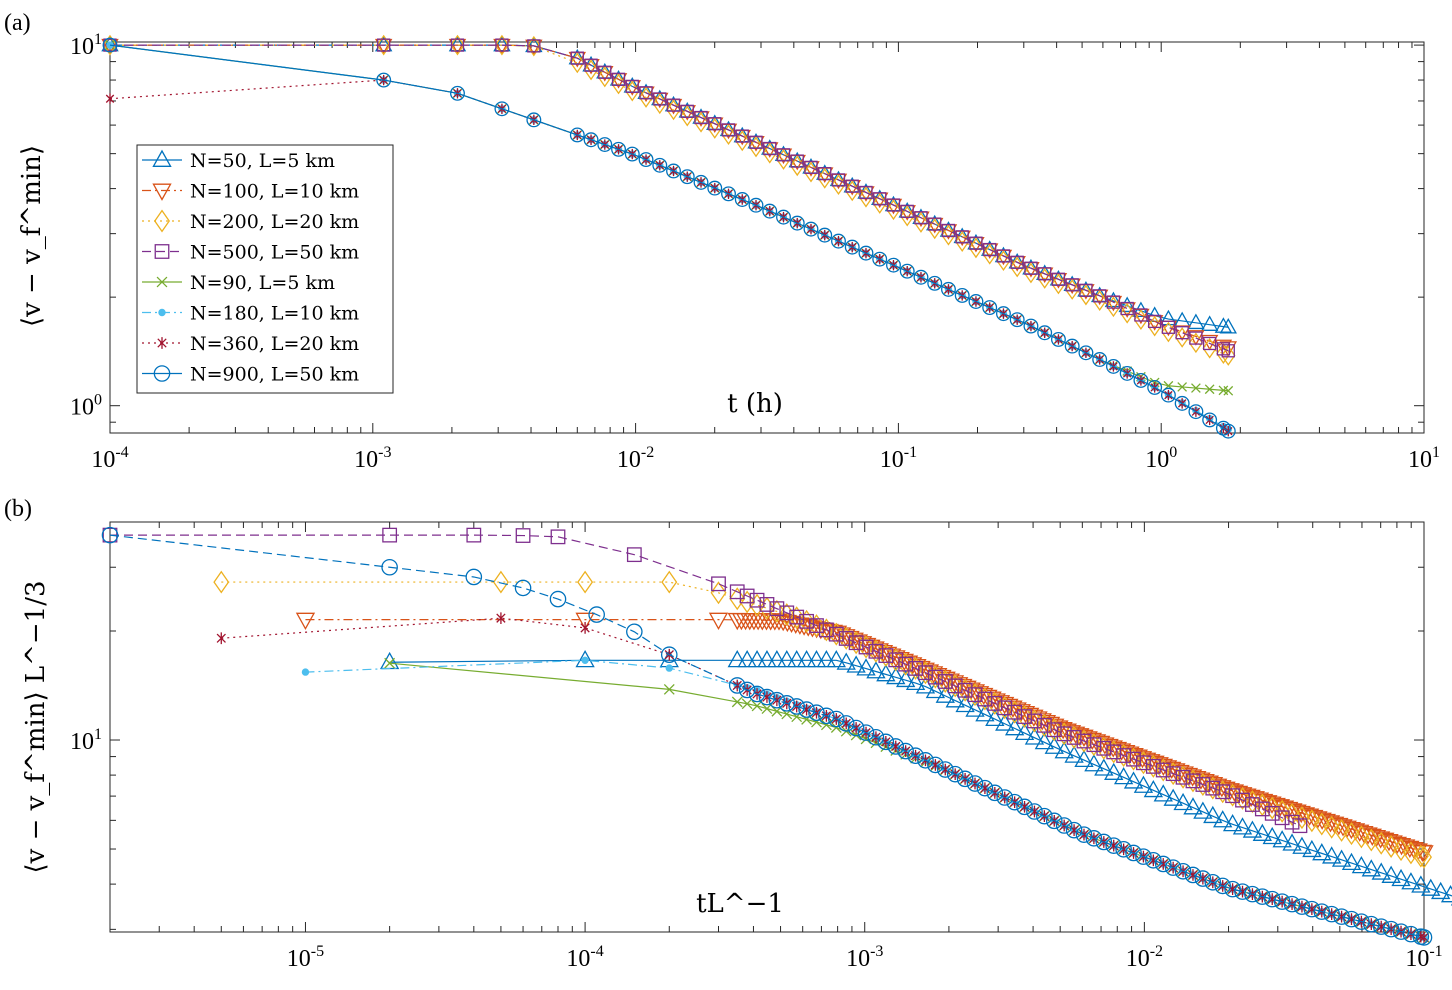 This screenshot has height=990, width=1452. Describe the element at coordinates (635, 458) in the screenshot. I see `panel-a-x-tick-label: 10⁻²` at that location.